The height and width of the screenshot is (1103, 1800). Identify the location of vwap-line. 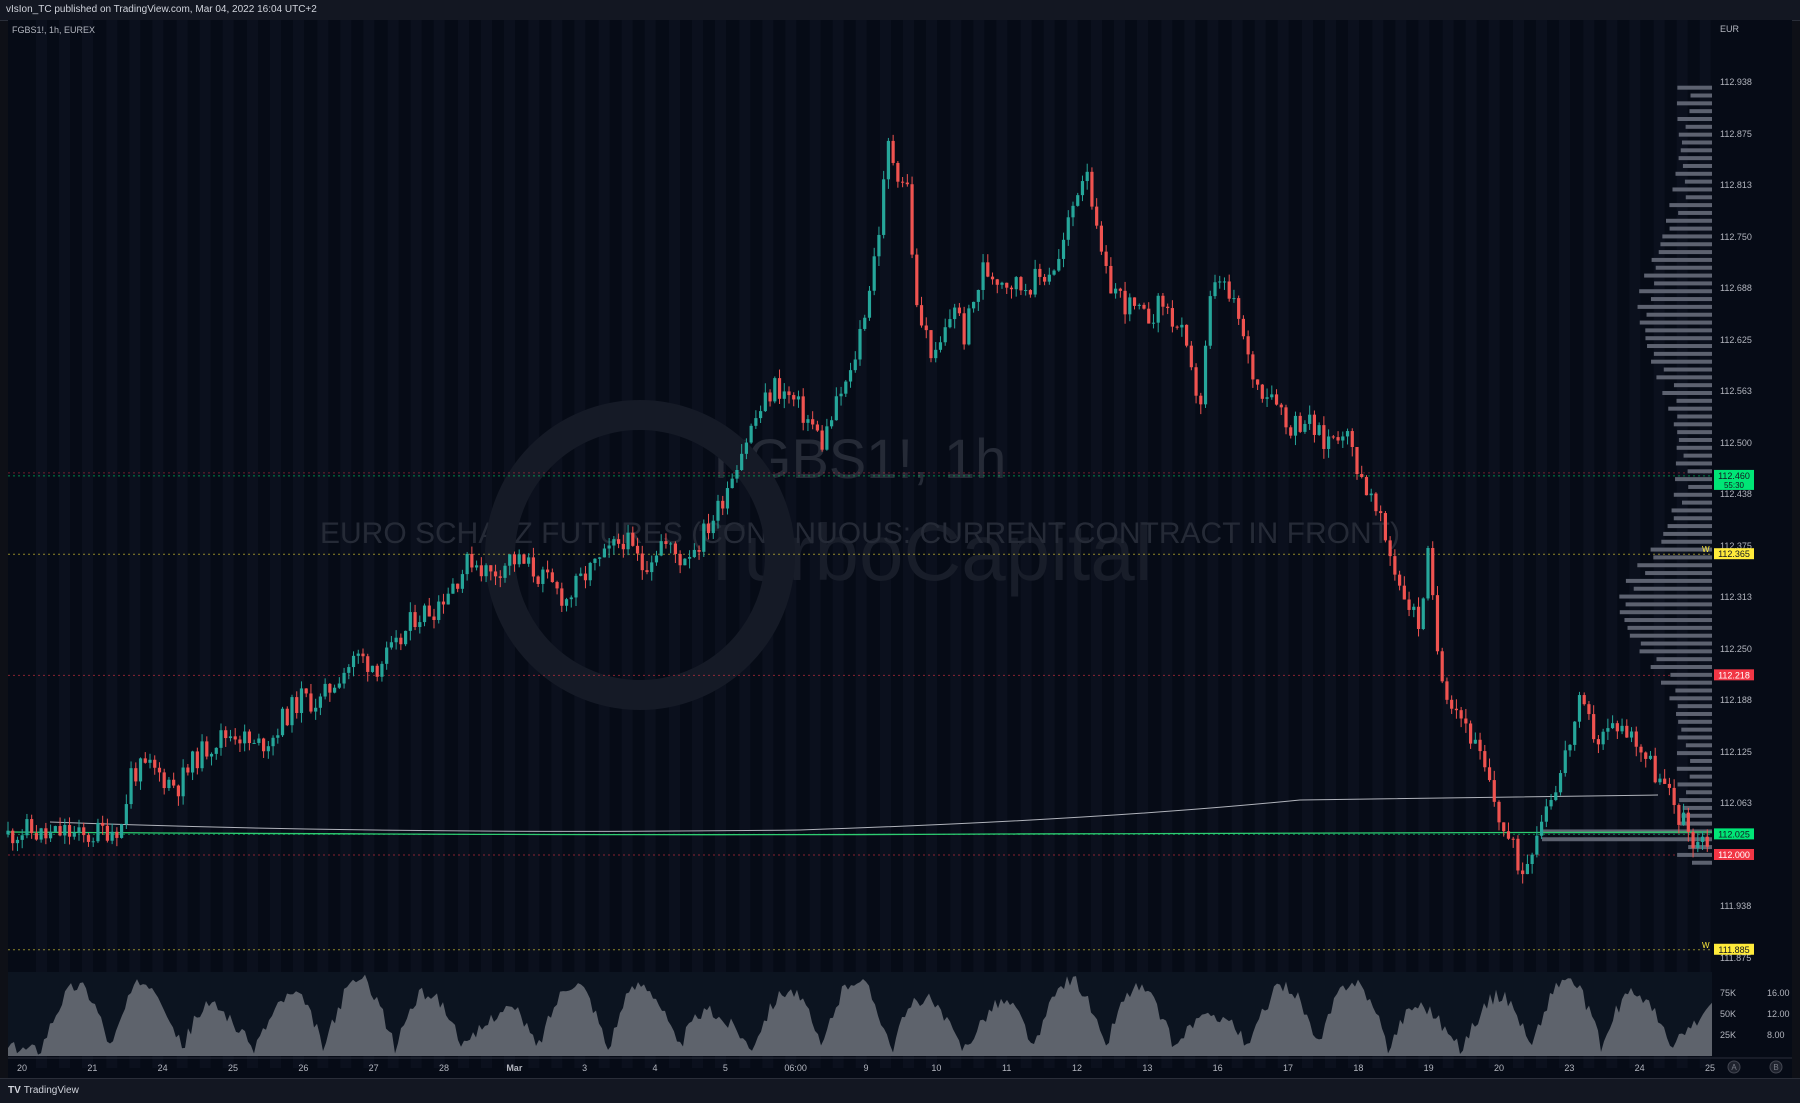
(854, 813).